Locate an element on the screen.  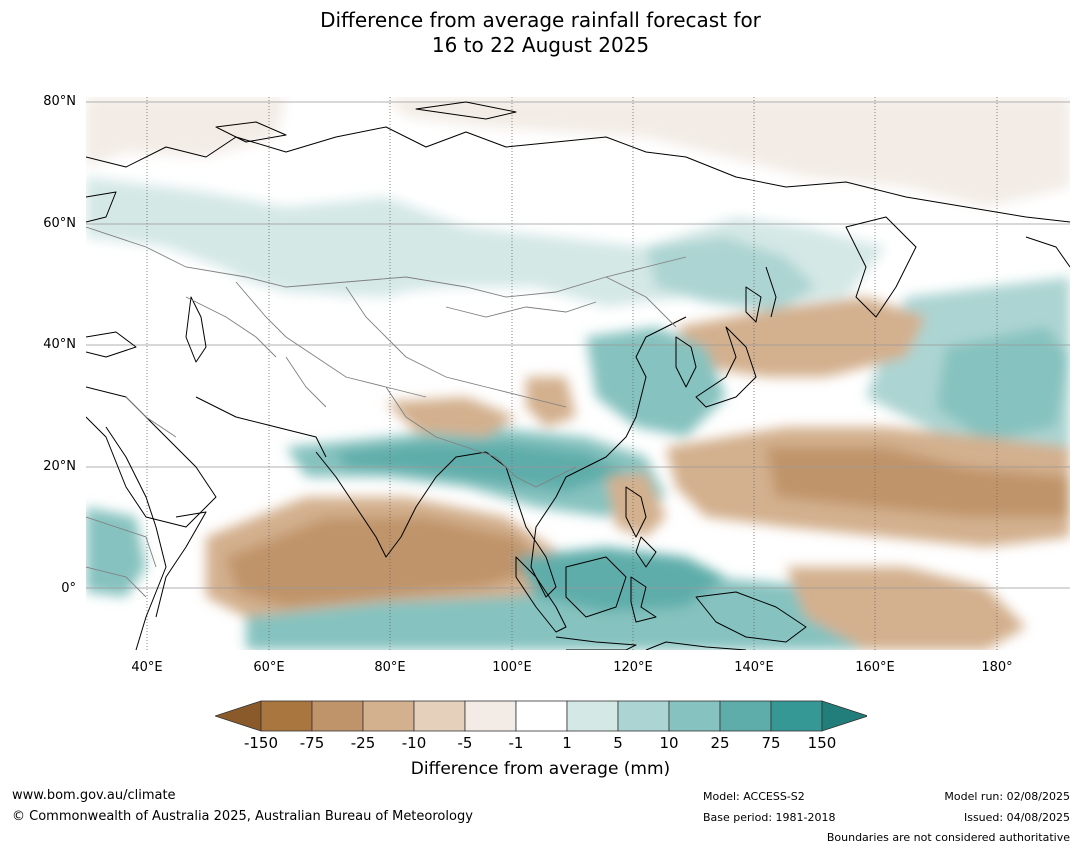
colorbar-tick-label: 75 is located at coordinates (771, 743).